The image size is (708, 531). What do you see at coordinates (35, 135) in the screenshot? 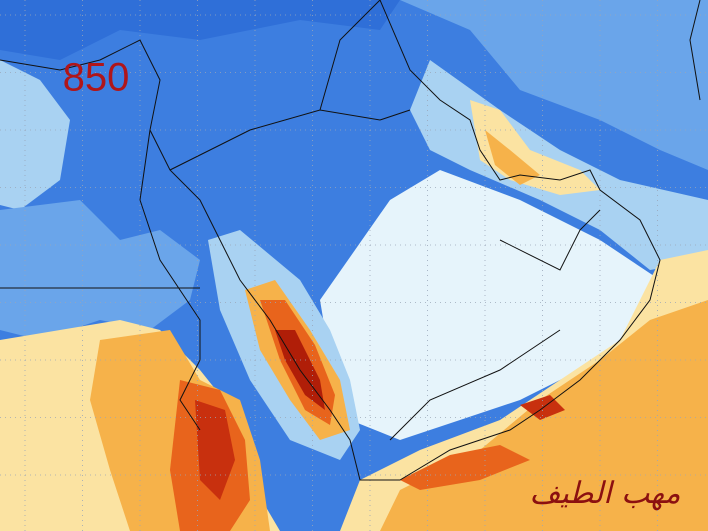
I see `field-light-blue` at bounding box center [35, 135].